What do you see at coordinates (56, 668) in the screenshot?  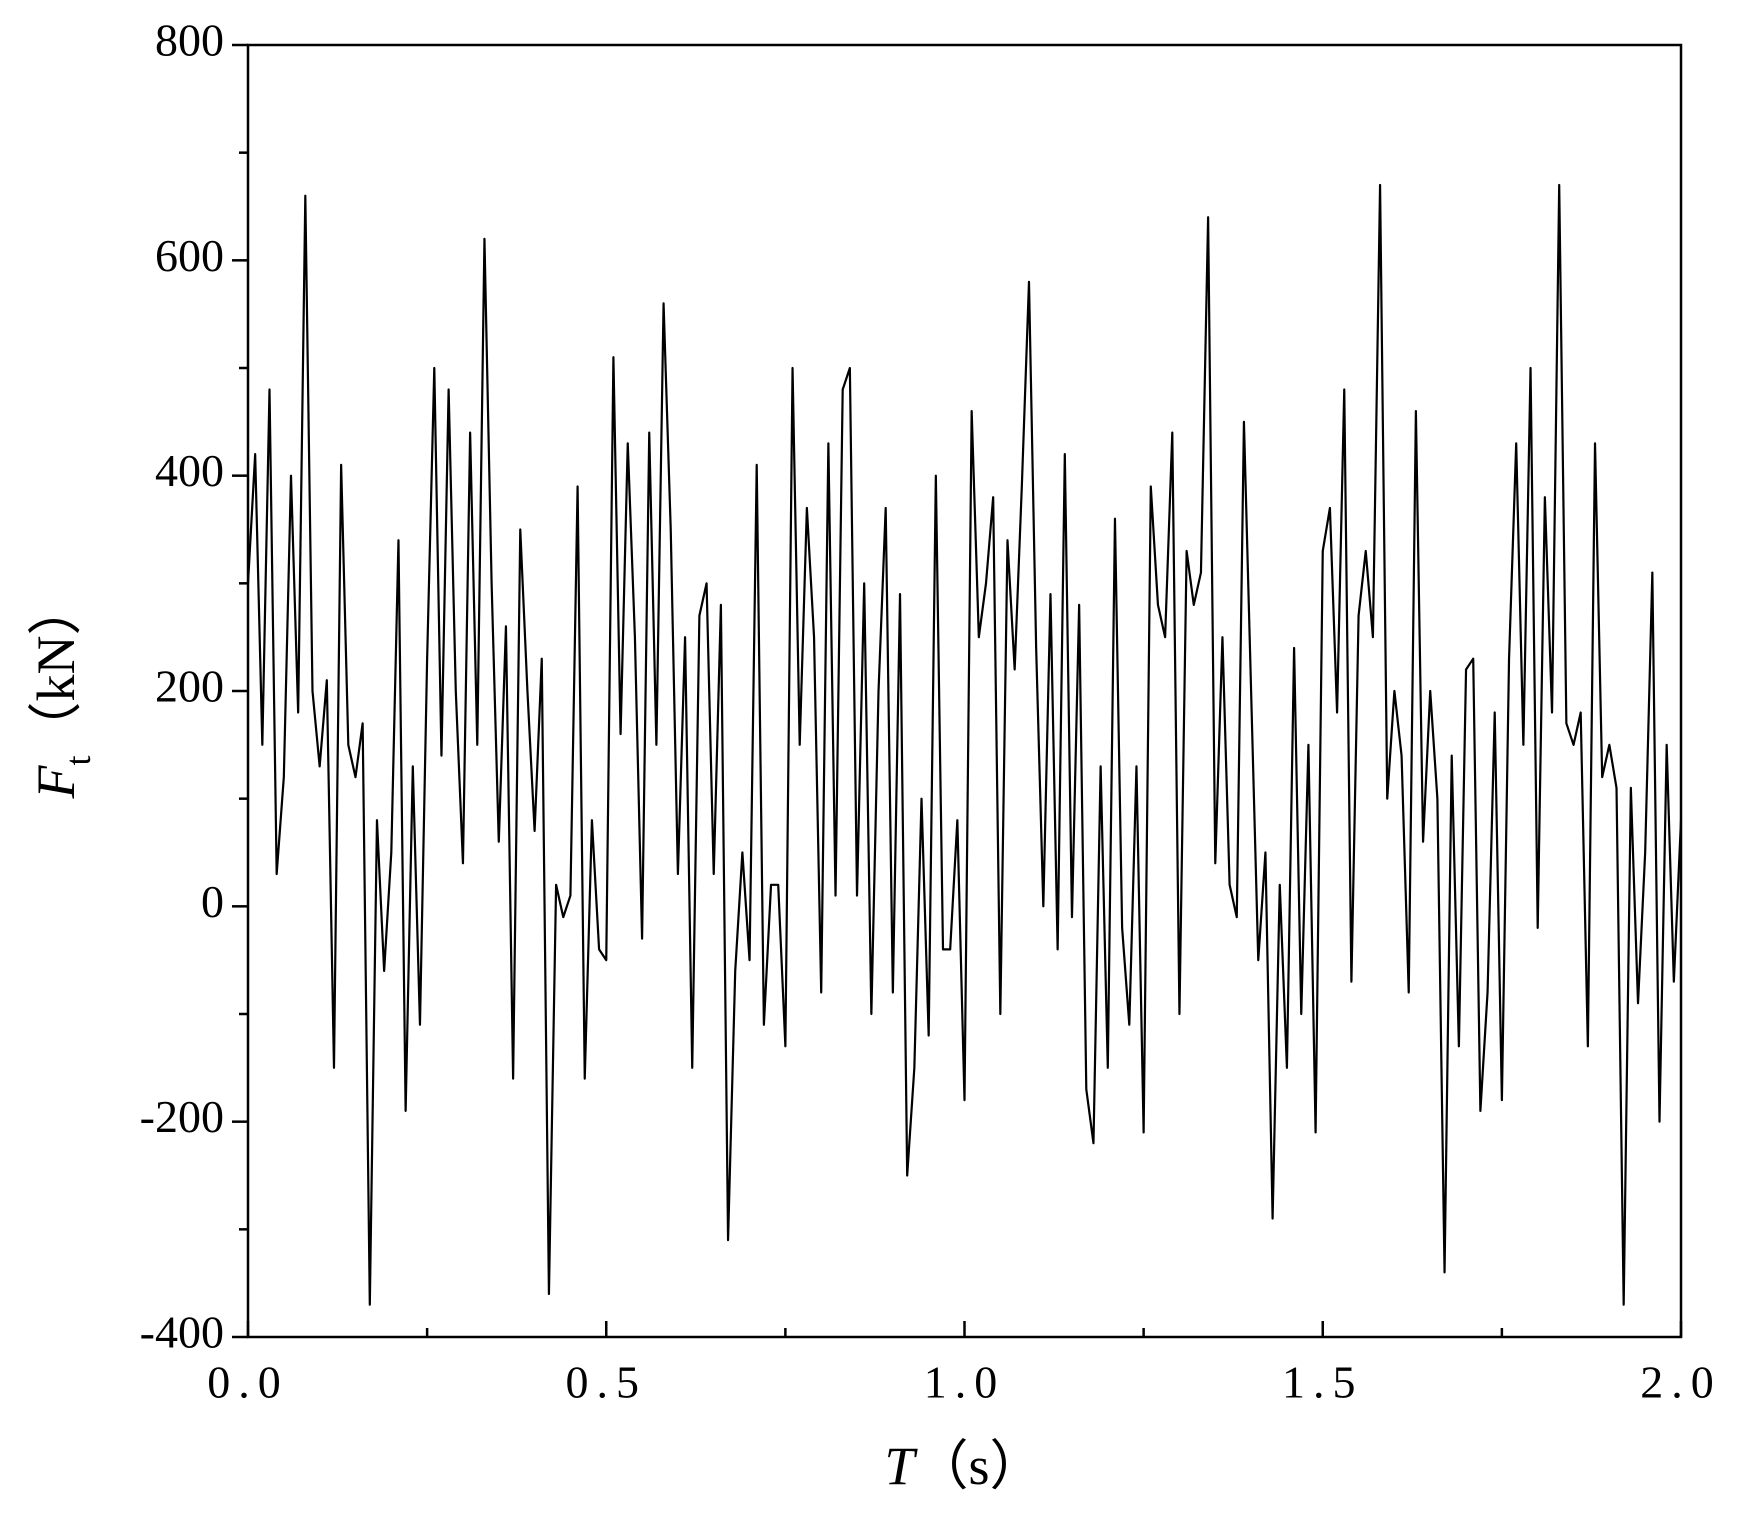 I see `y-label-unit: （kN）` at bounding box center [56, 668].